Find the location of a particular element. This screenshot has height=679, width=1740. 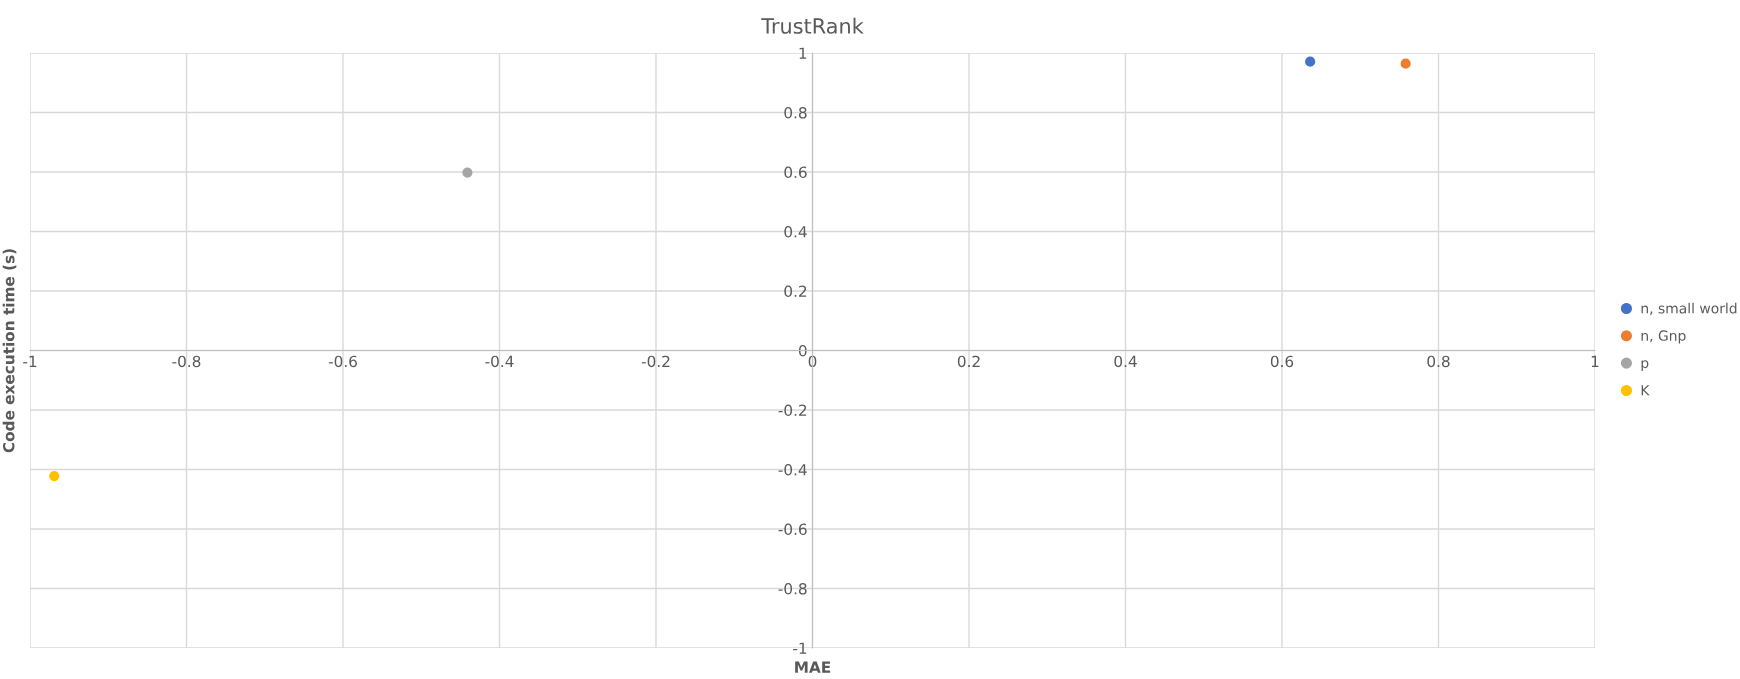

x-tick-label: -0.4 is located at coordinates (499, 361).